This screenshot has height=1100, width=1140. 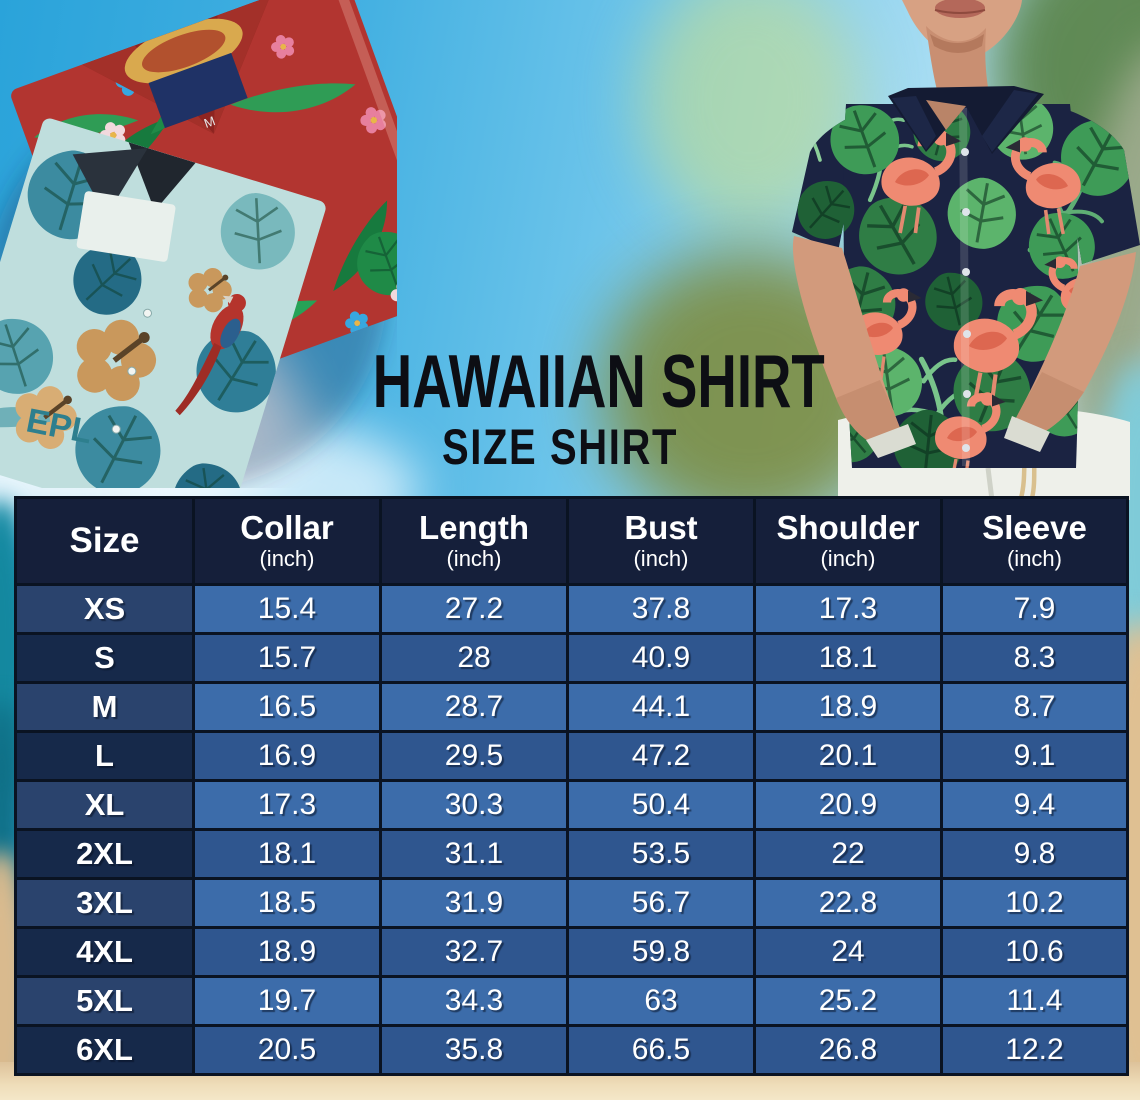 What do you see at coordinates (661, 1001) in the screenshot?
I see `measurement-value: 63` at bounding box center [661, 1001].